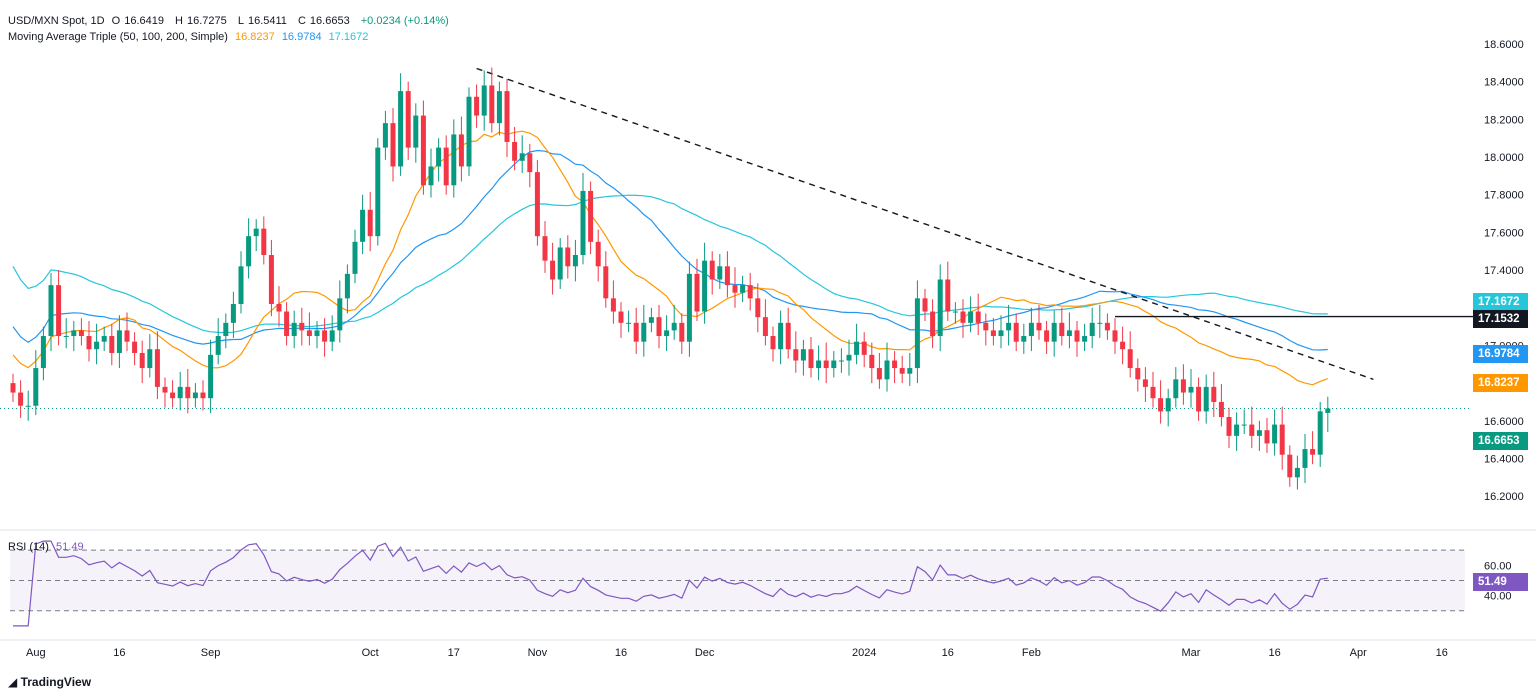 This screenshot has height=697, width=1536. What do you see at coordinates (28, 547) in the screenshot?
I see `rsi-title: RSI (14)` at bounding box center [28, 547].